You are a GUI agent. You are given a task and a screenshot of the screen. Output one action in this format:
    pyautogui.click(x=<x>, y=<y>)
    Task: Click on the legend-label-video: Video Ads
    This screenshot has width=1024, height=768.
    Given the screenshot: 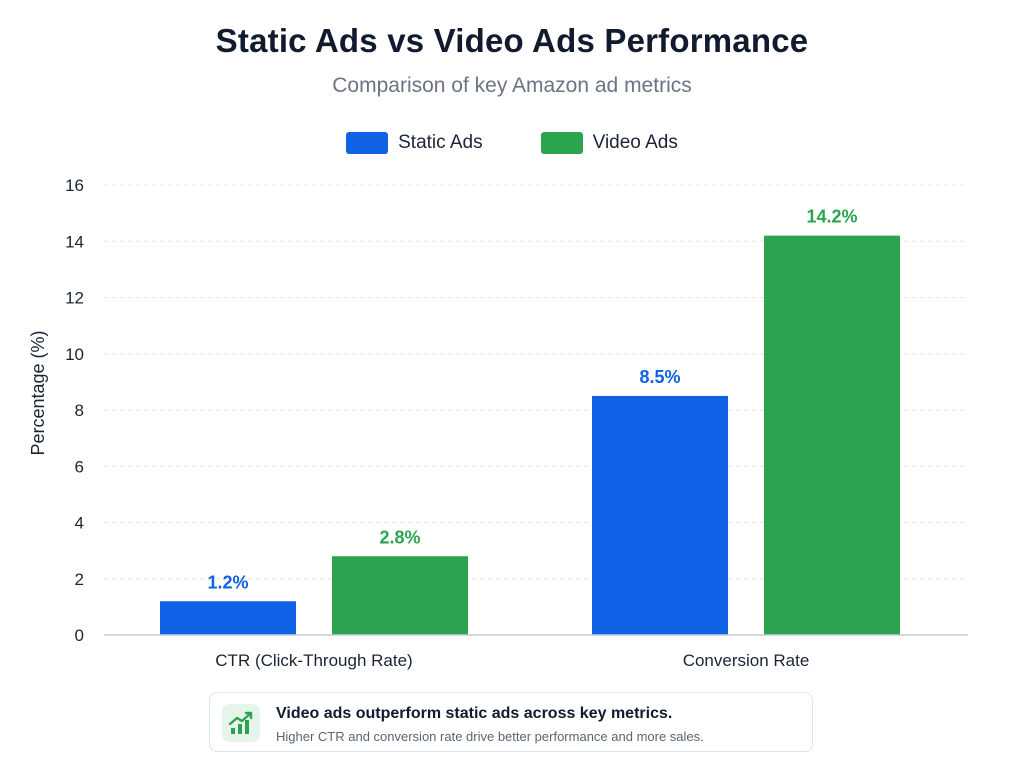 What is the action you would take?
    pyautogui.click(x=635, y=142)
    